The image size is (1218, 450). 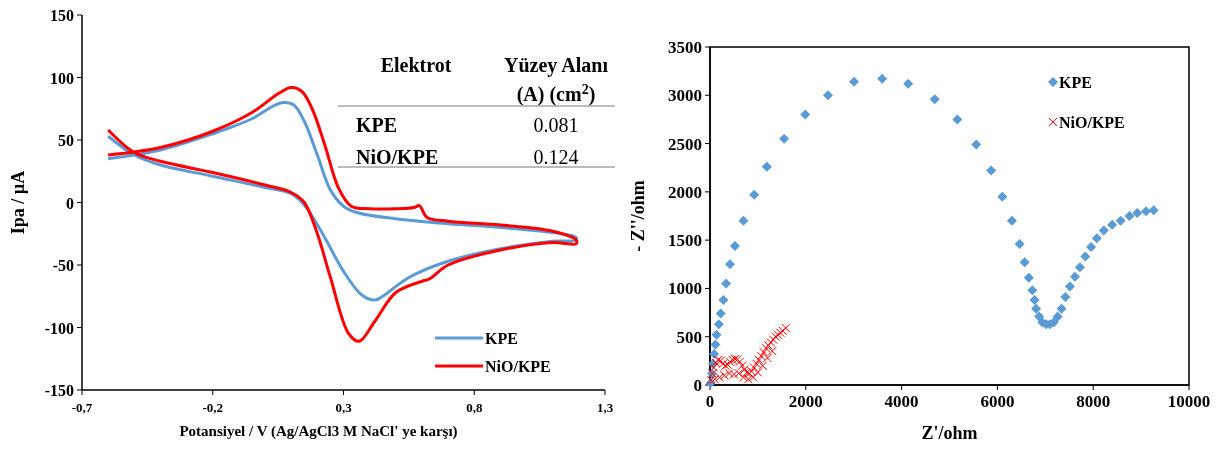 I want to click on x-tick-label: 10000, so click(x=1189, y=401).